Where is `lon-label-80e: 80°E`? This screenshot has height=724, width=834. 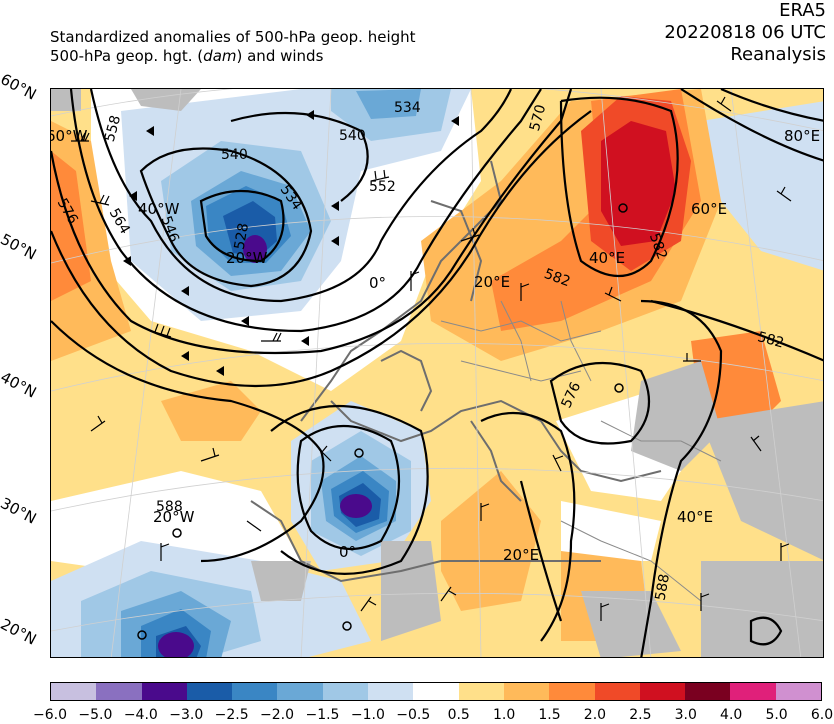
lon-label-80e: 80°E is located at coordinates (802, 136).